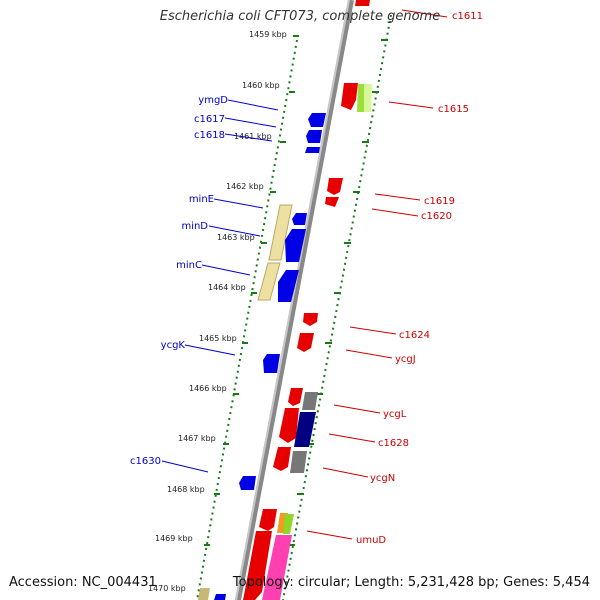 This screenshot has height=600, width=600. Describe the element at coordinates (218, 338) in the screenshot. I see `kbp-label: 1465 kbp` at that location.